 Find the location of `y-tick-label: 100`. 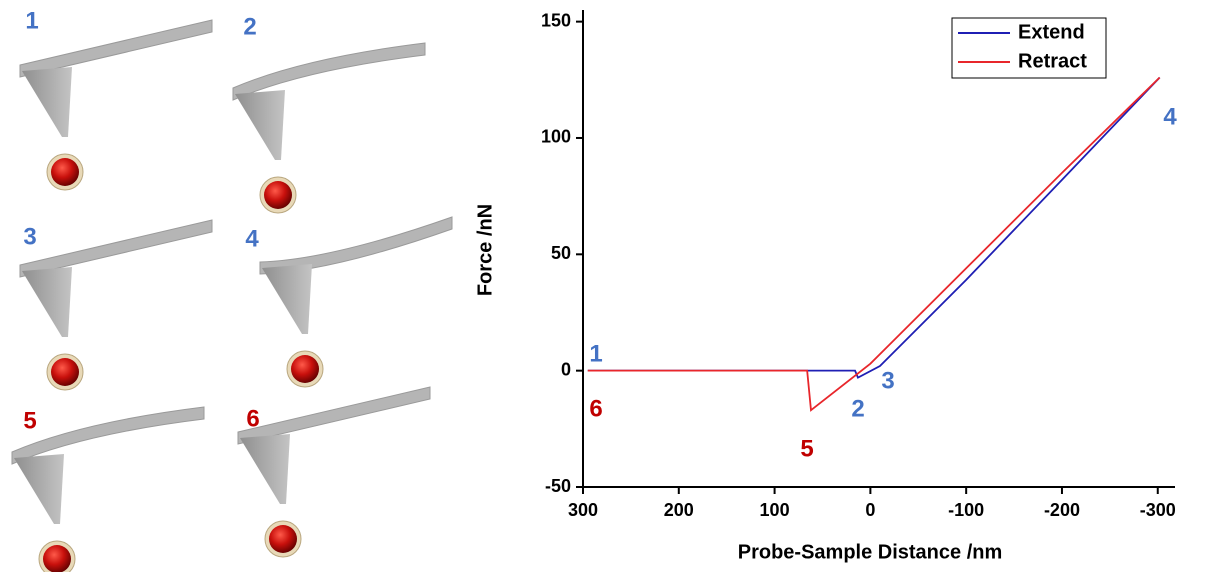

y-tick-label: 100 is located at coordinates (556, 137).